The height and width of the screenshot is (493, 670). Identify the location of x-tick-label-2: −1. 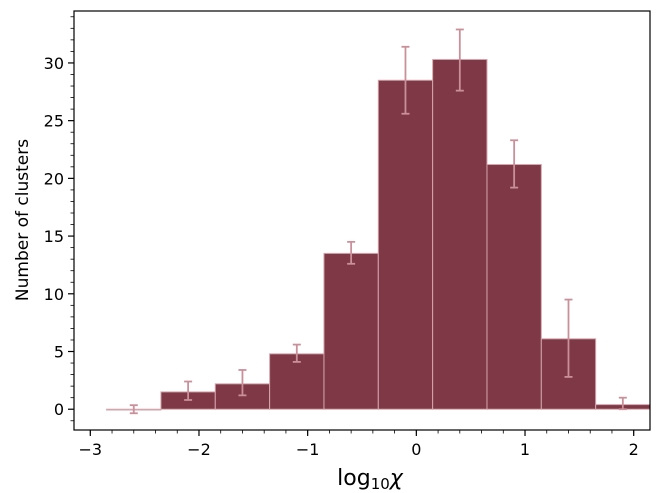
(308, 449).